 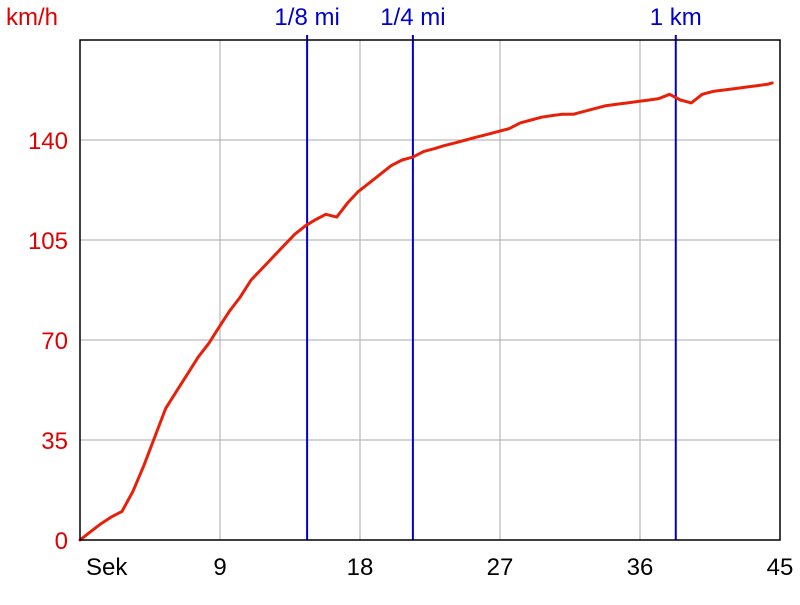 What do you see at coordinates (780, 567) in the screenshot?
I see `x-tick-label: 45` at bounding box center [780, 567].